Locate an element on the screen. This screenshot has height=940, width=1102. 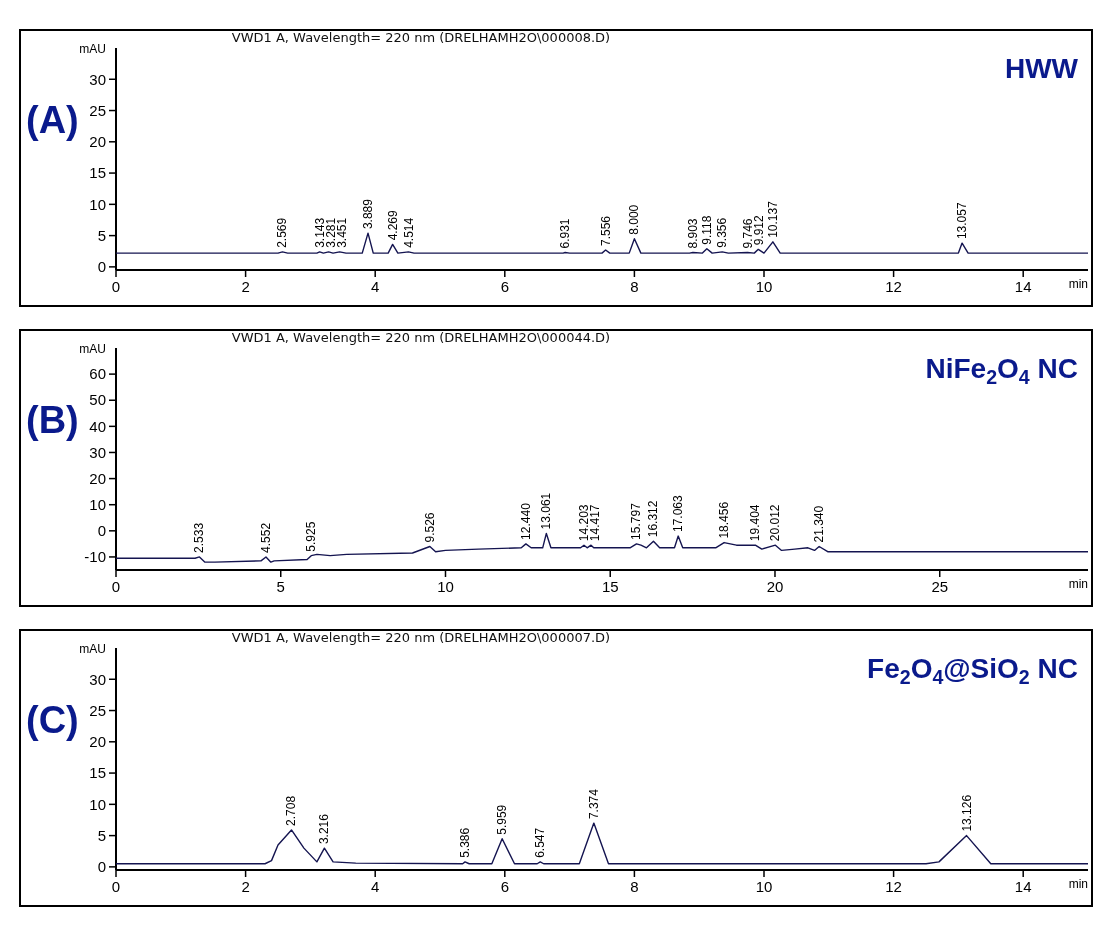
text: (C) is located at coordinates (52, 720).